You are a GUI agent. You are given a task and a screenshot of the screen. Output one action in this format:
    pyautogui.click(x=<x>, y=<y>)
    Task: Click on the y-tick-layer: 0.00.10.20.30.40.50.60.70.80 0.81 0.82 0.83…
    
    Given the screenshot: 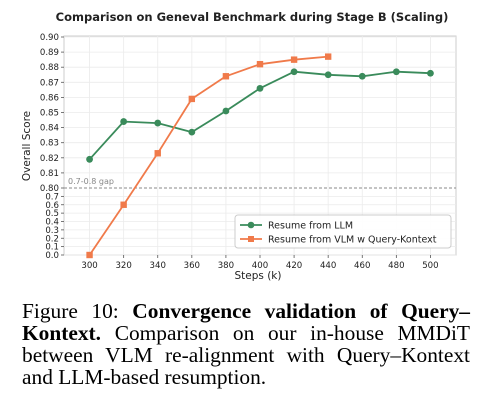 What is the action you would take?
    pyautogui.click(x=52, y=147)
    